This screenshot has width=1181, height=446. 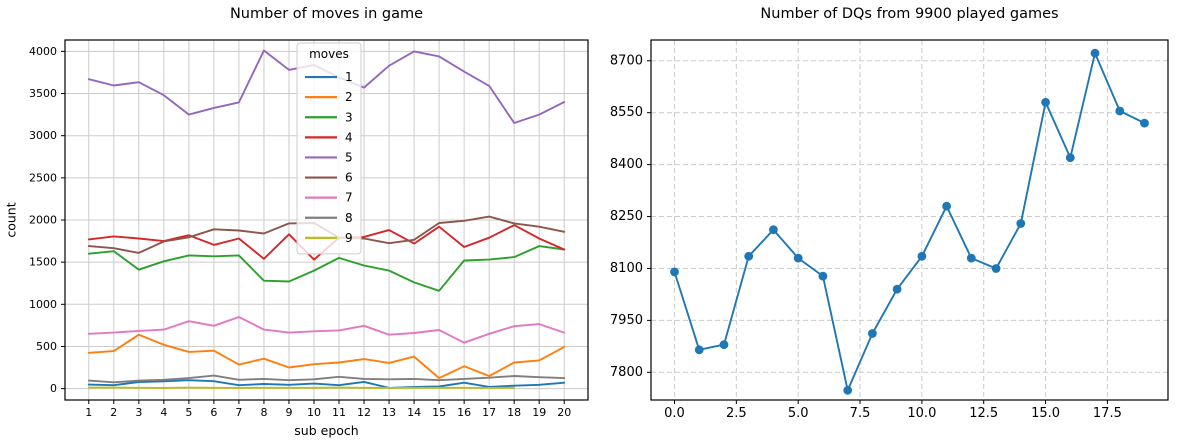 What do you see at coordinates (113, 412) in the screenshot?
I see `x-tick-label: 2` at bounding box center [113, 412].